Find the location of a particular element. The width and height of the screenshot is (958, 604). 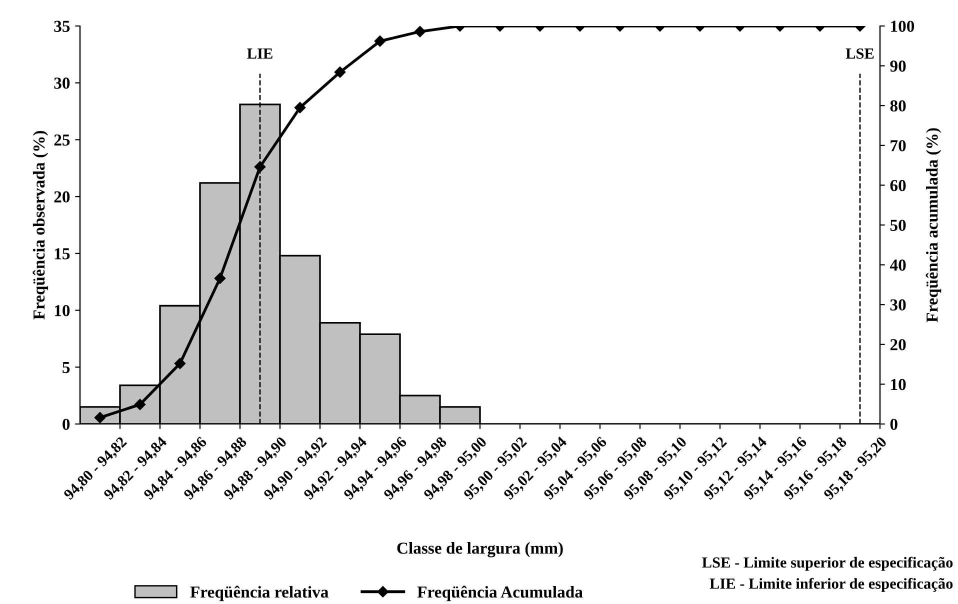

text: LSE - Limite superior de especificação is located at coordinates (827, 563).